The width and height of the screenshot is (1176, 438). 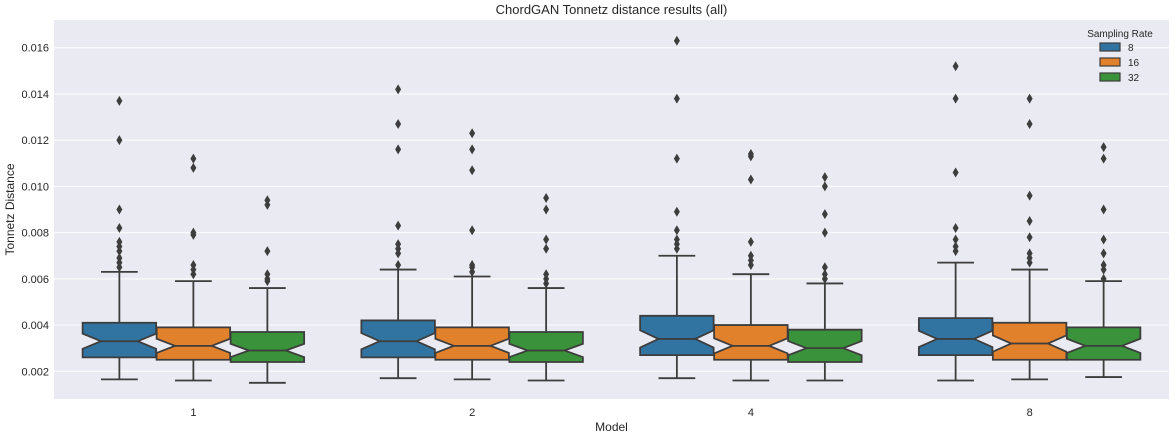 I want to click on legend-label-32: 32, so click(x=1134, y=78).